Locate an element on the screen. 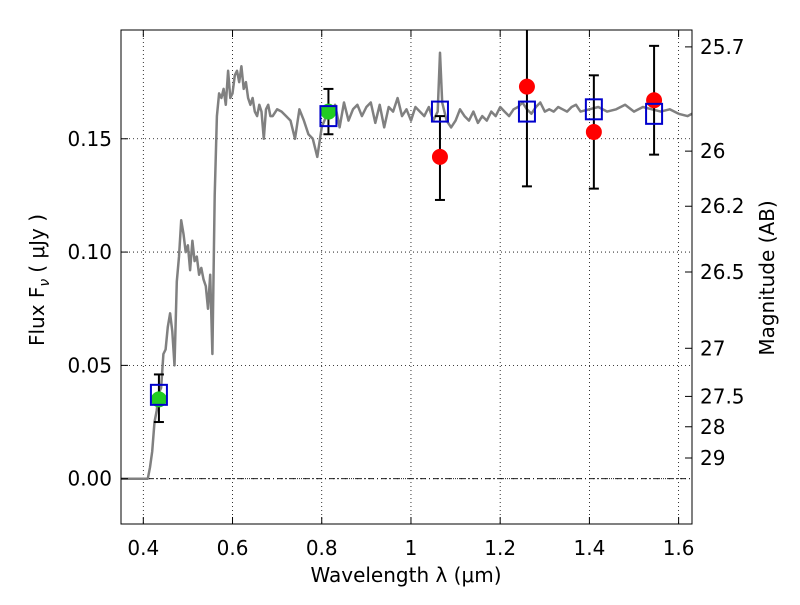 This screenshot has width=800, height=605. x-axis-title: Wavelength λ (μm) is located at coordinates (405, 575).